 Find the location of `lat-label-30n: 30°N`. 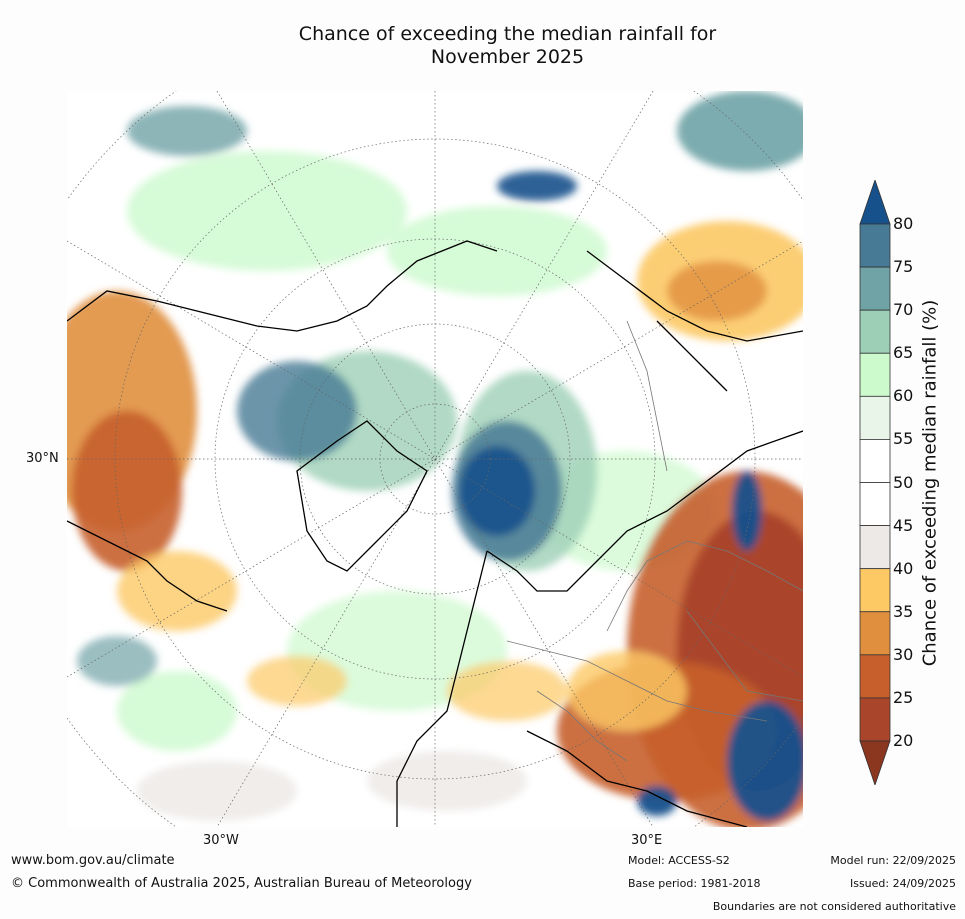

lat-label-30n: 30°N is located at coordinates (42, 458).